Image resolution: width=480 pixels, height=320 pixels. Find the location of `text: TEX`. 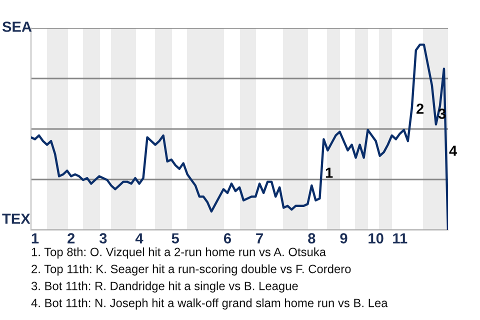

text: TEX is located at coordinates (16, 219).